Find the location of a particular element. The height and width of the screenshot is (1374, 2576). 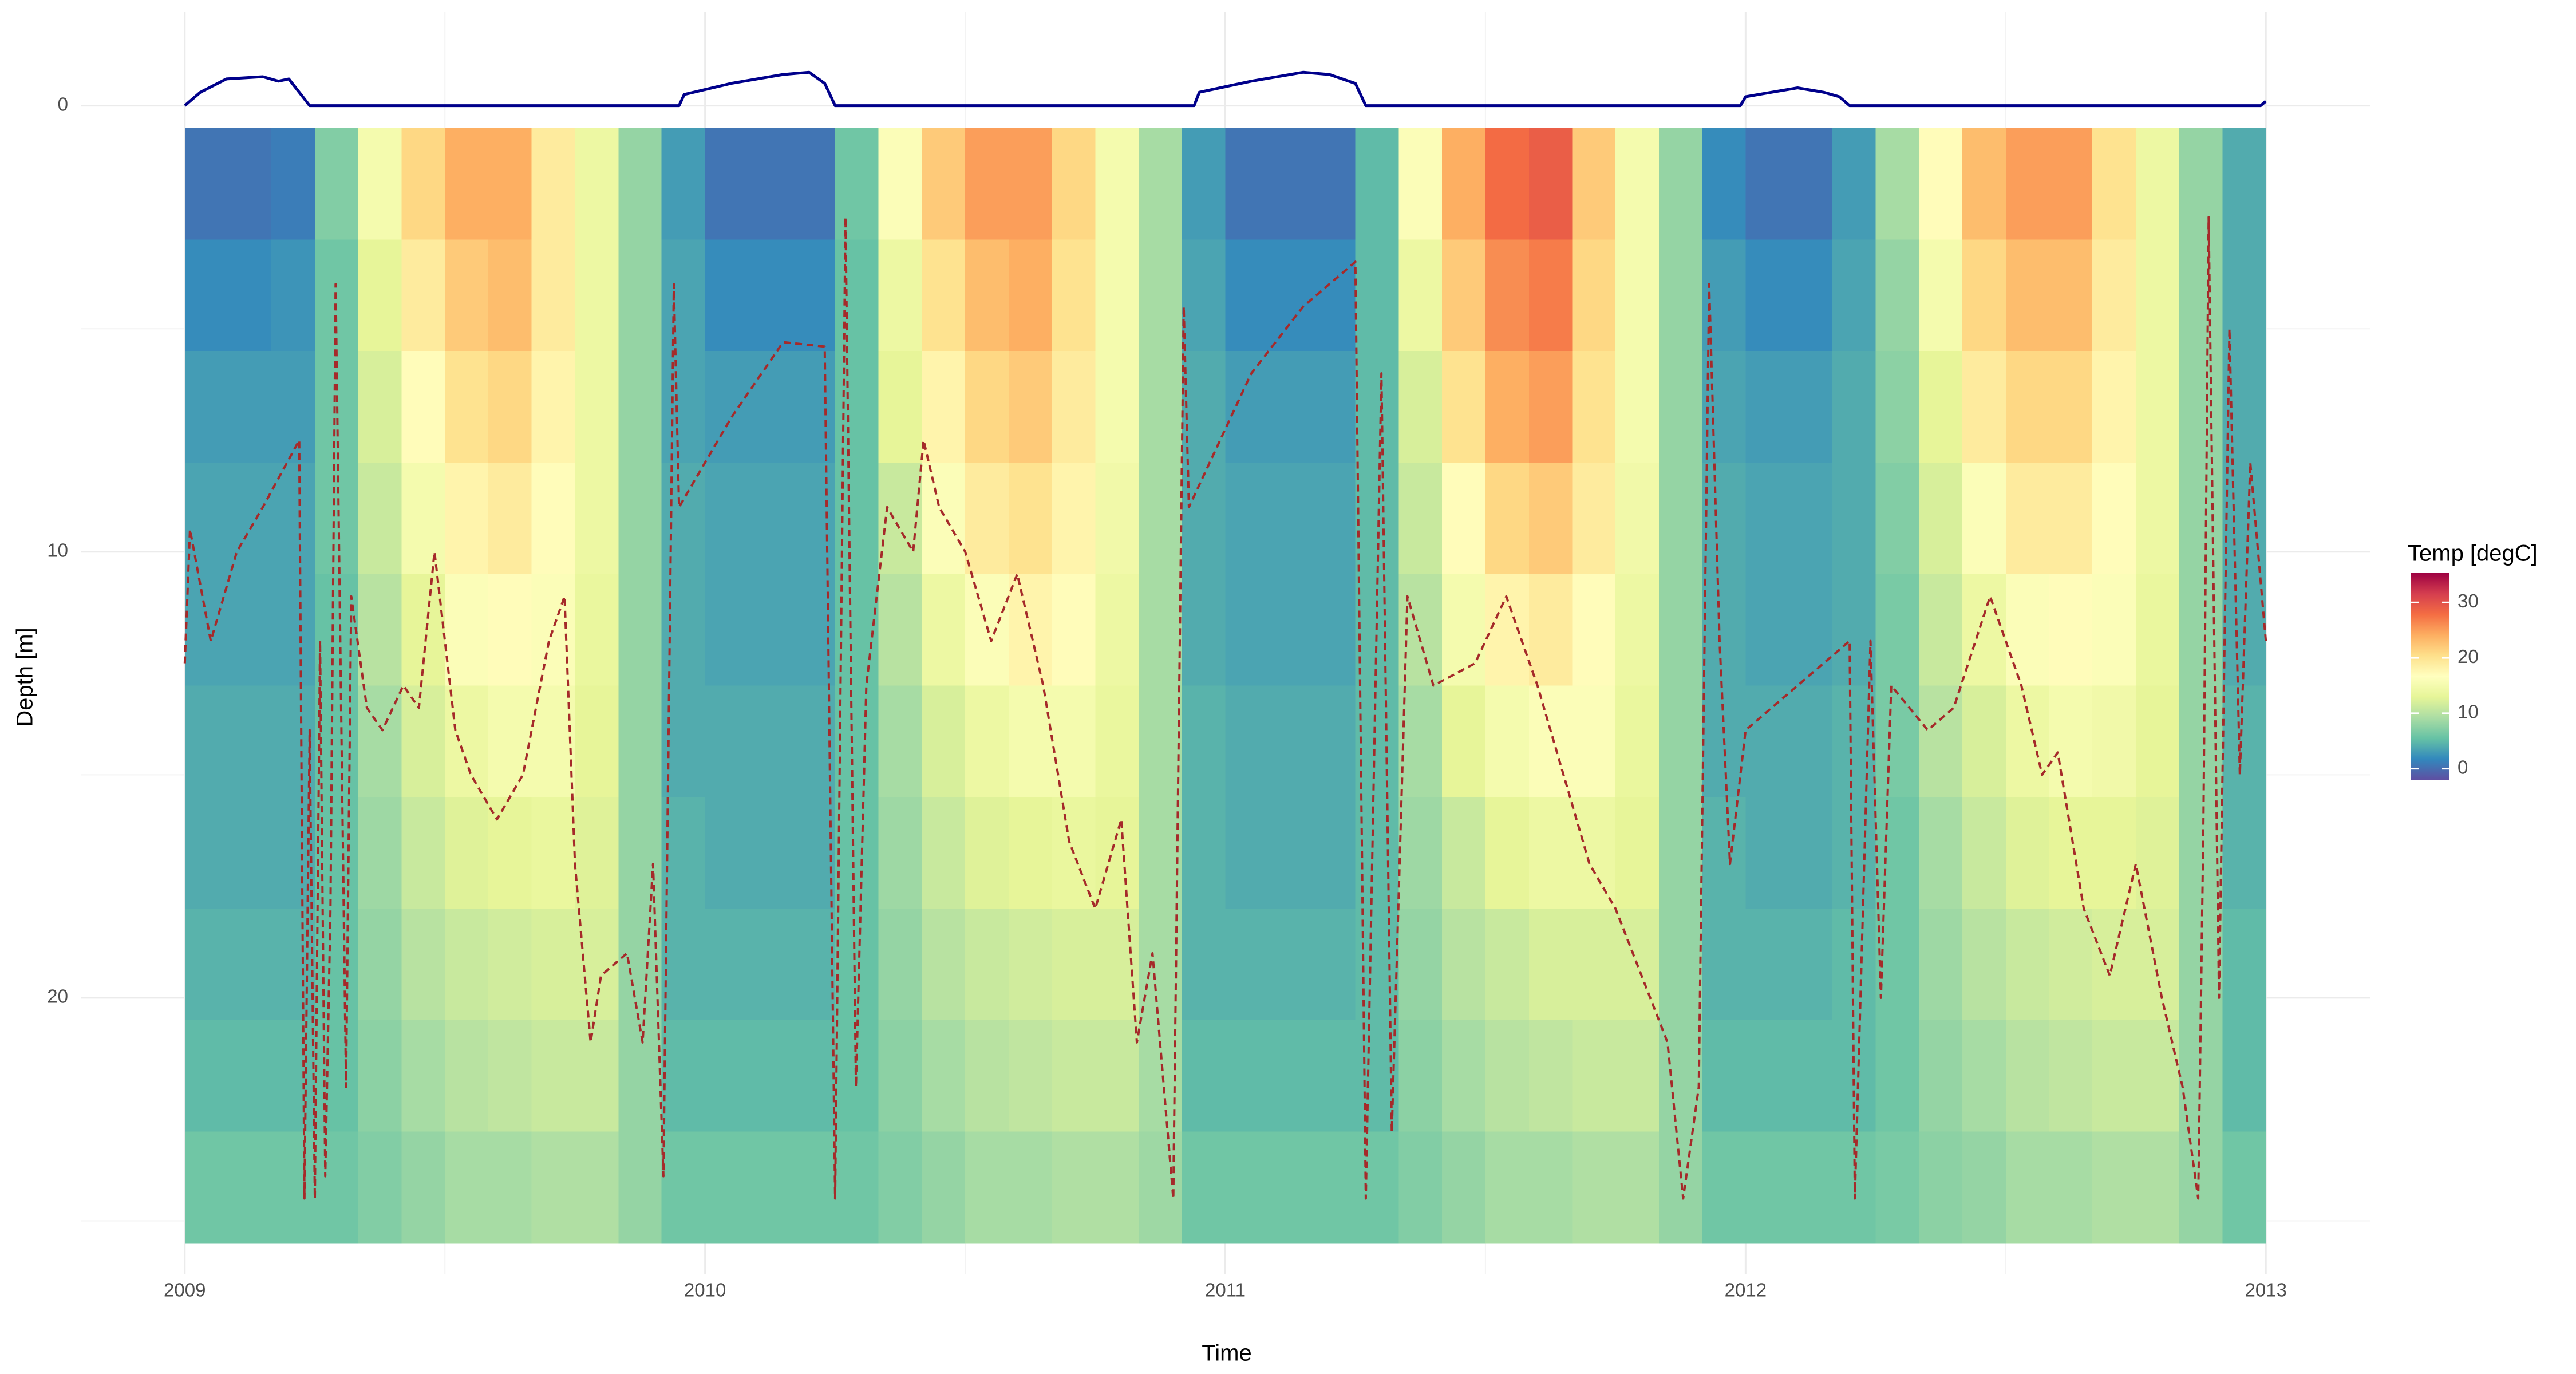

x-tick-label: 2013 is located at coordinates (2266, 1290).